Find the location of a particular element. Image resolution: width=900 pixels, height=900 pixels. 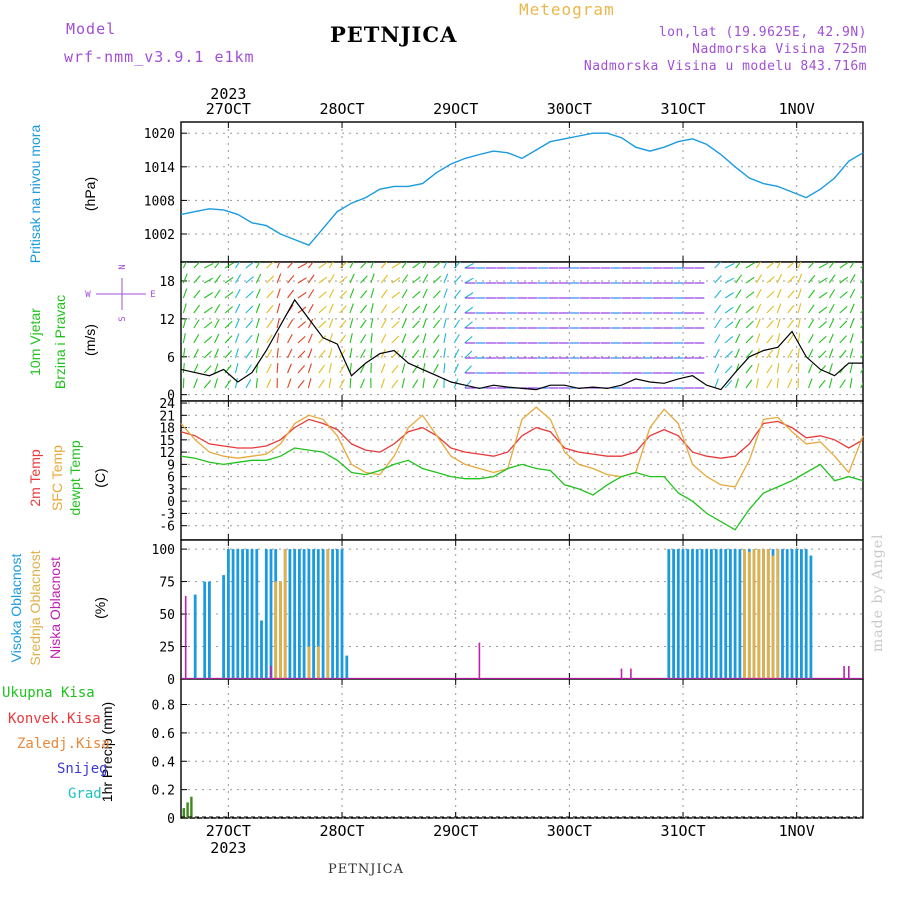

xtick-top-label-5: 1NOV is located at coordinates (797, 109).